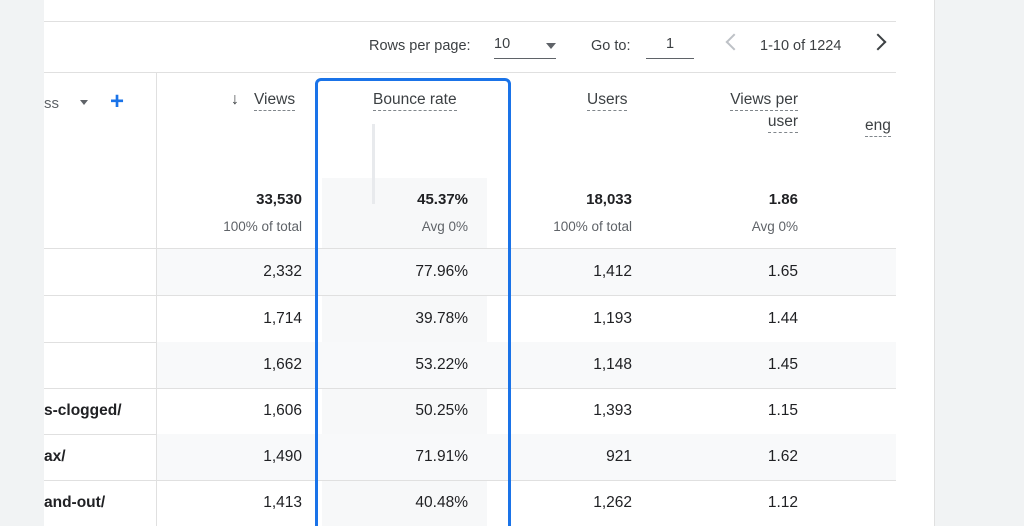  I want to click on row-bounce-rate: 40.48%, so click(441, 502).